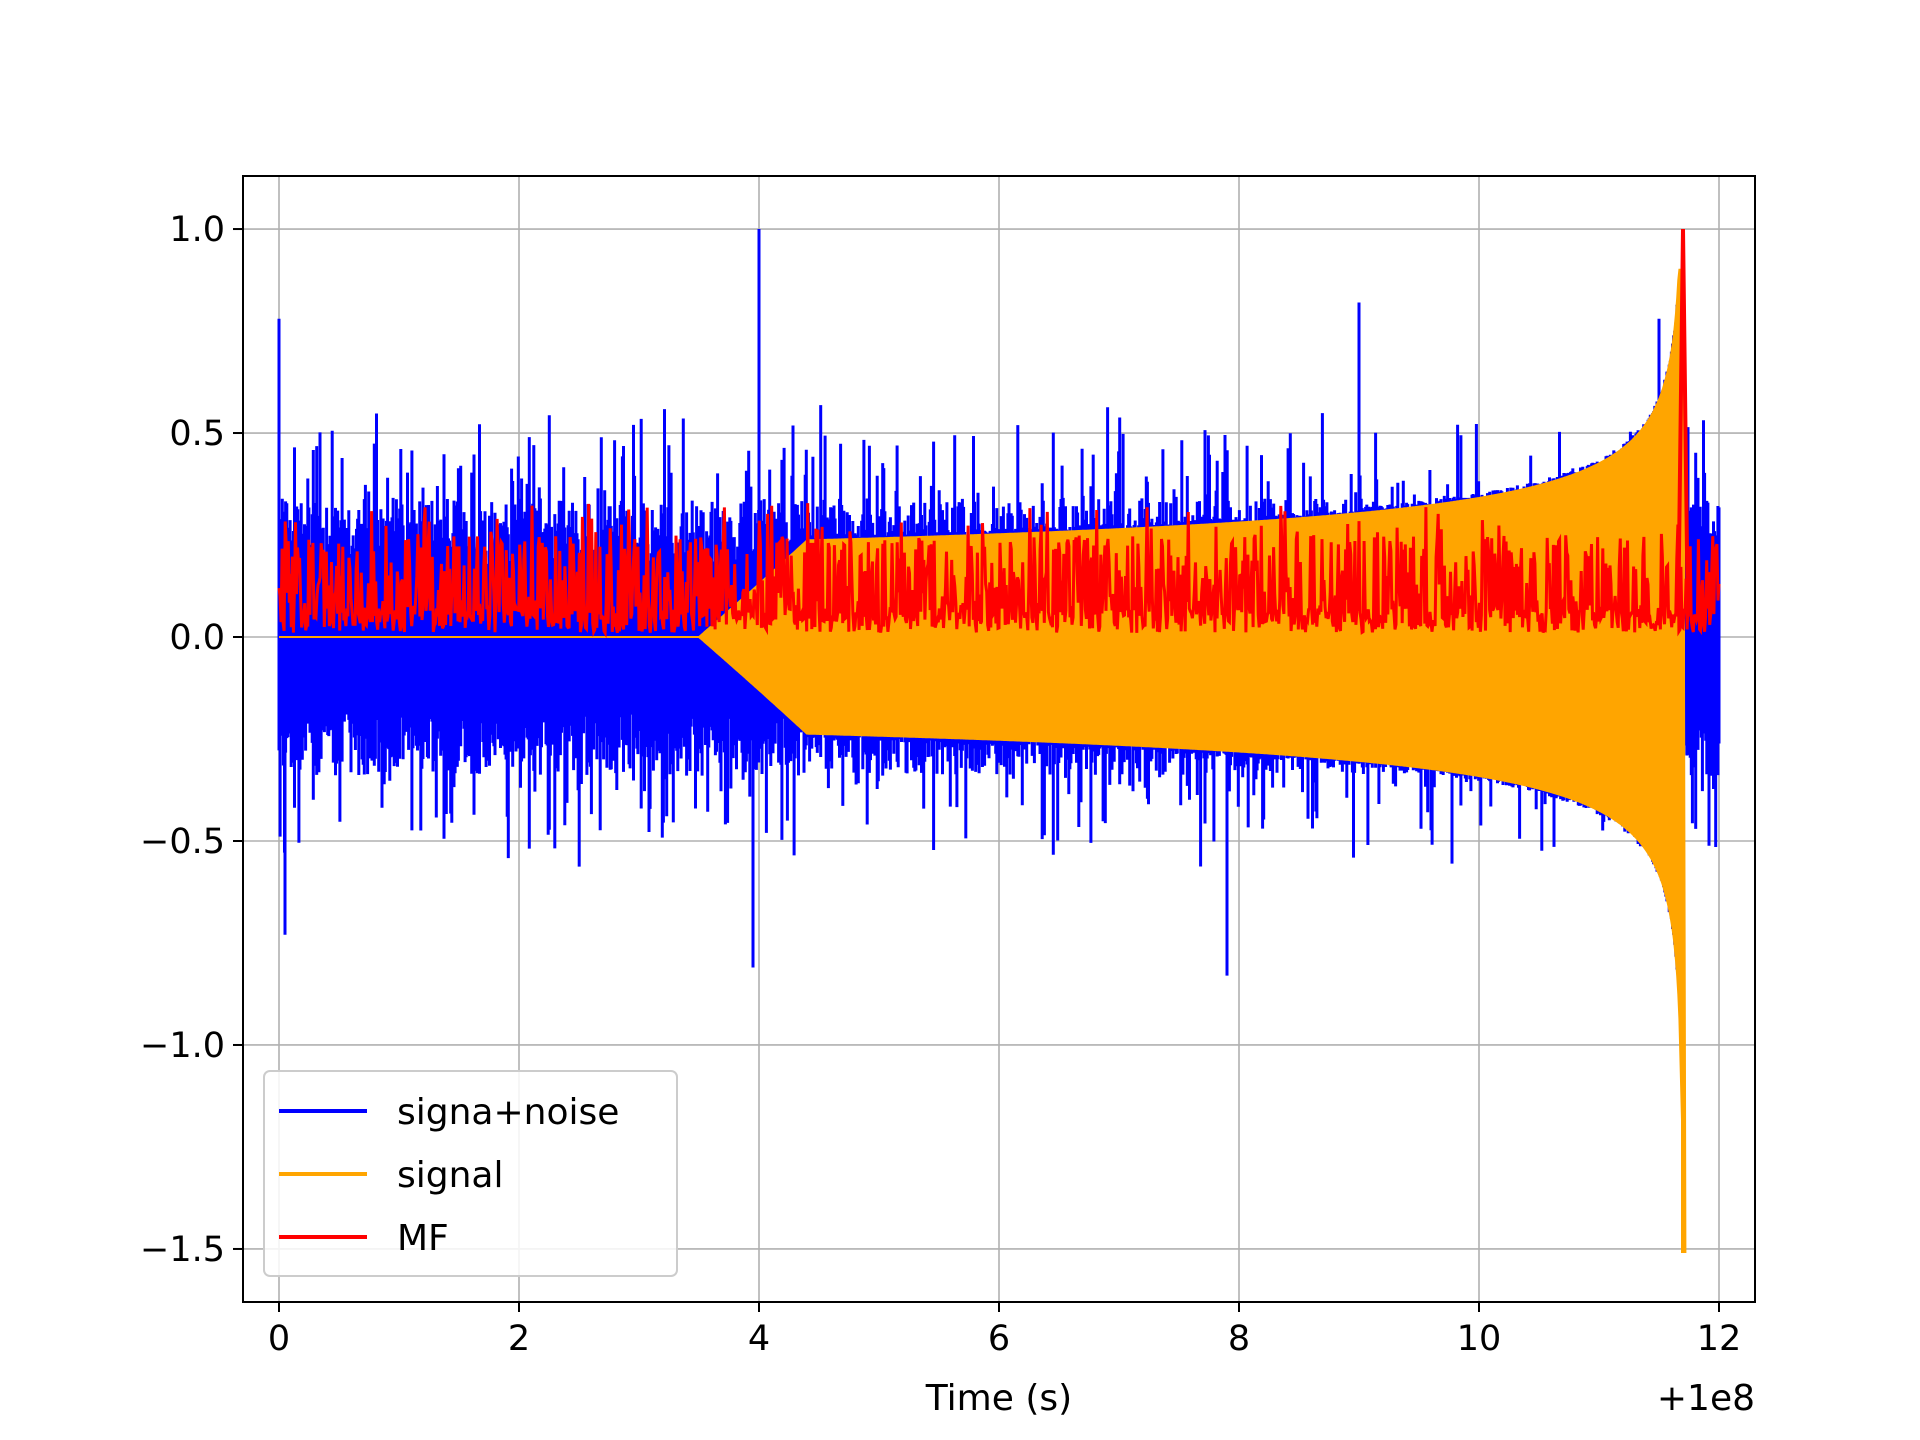 This screenshot has width=1920, height=1440. What do you see at coordinates (279, 1339) in the screenshot?
I see `x-tick-label: 0` at bounding box center [279, 1339].